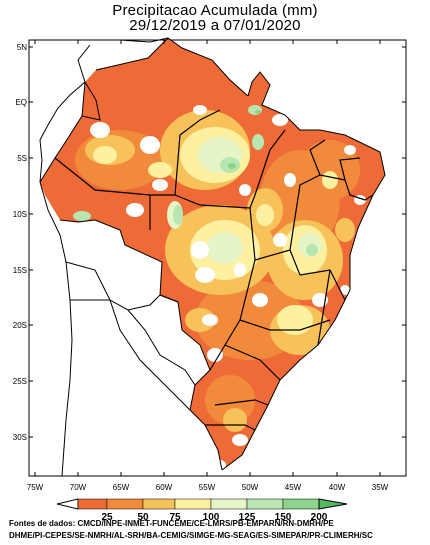 Image resolution: width=430 pixels, height=545 pixels. I want to click on colorbar: 25 50 75 100 125 150 200, so click(202, 510).